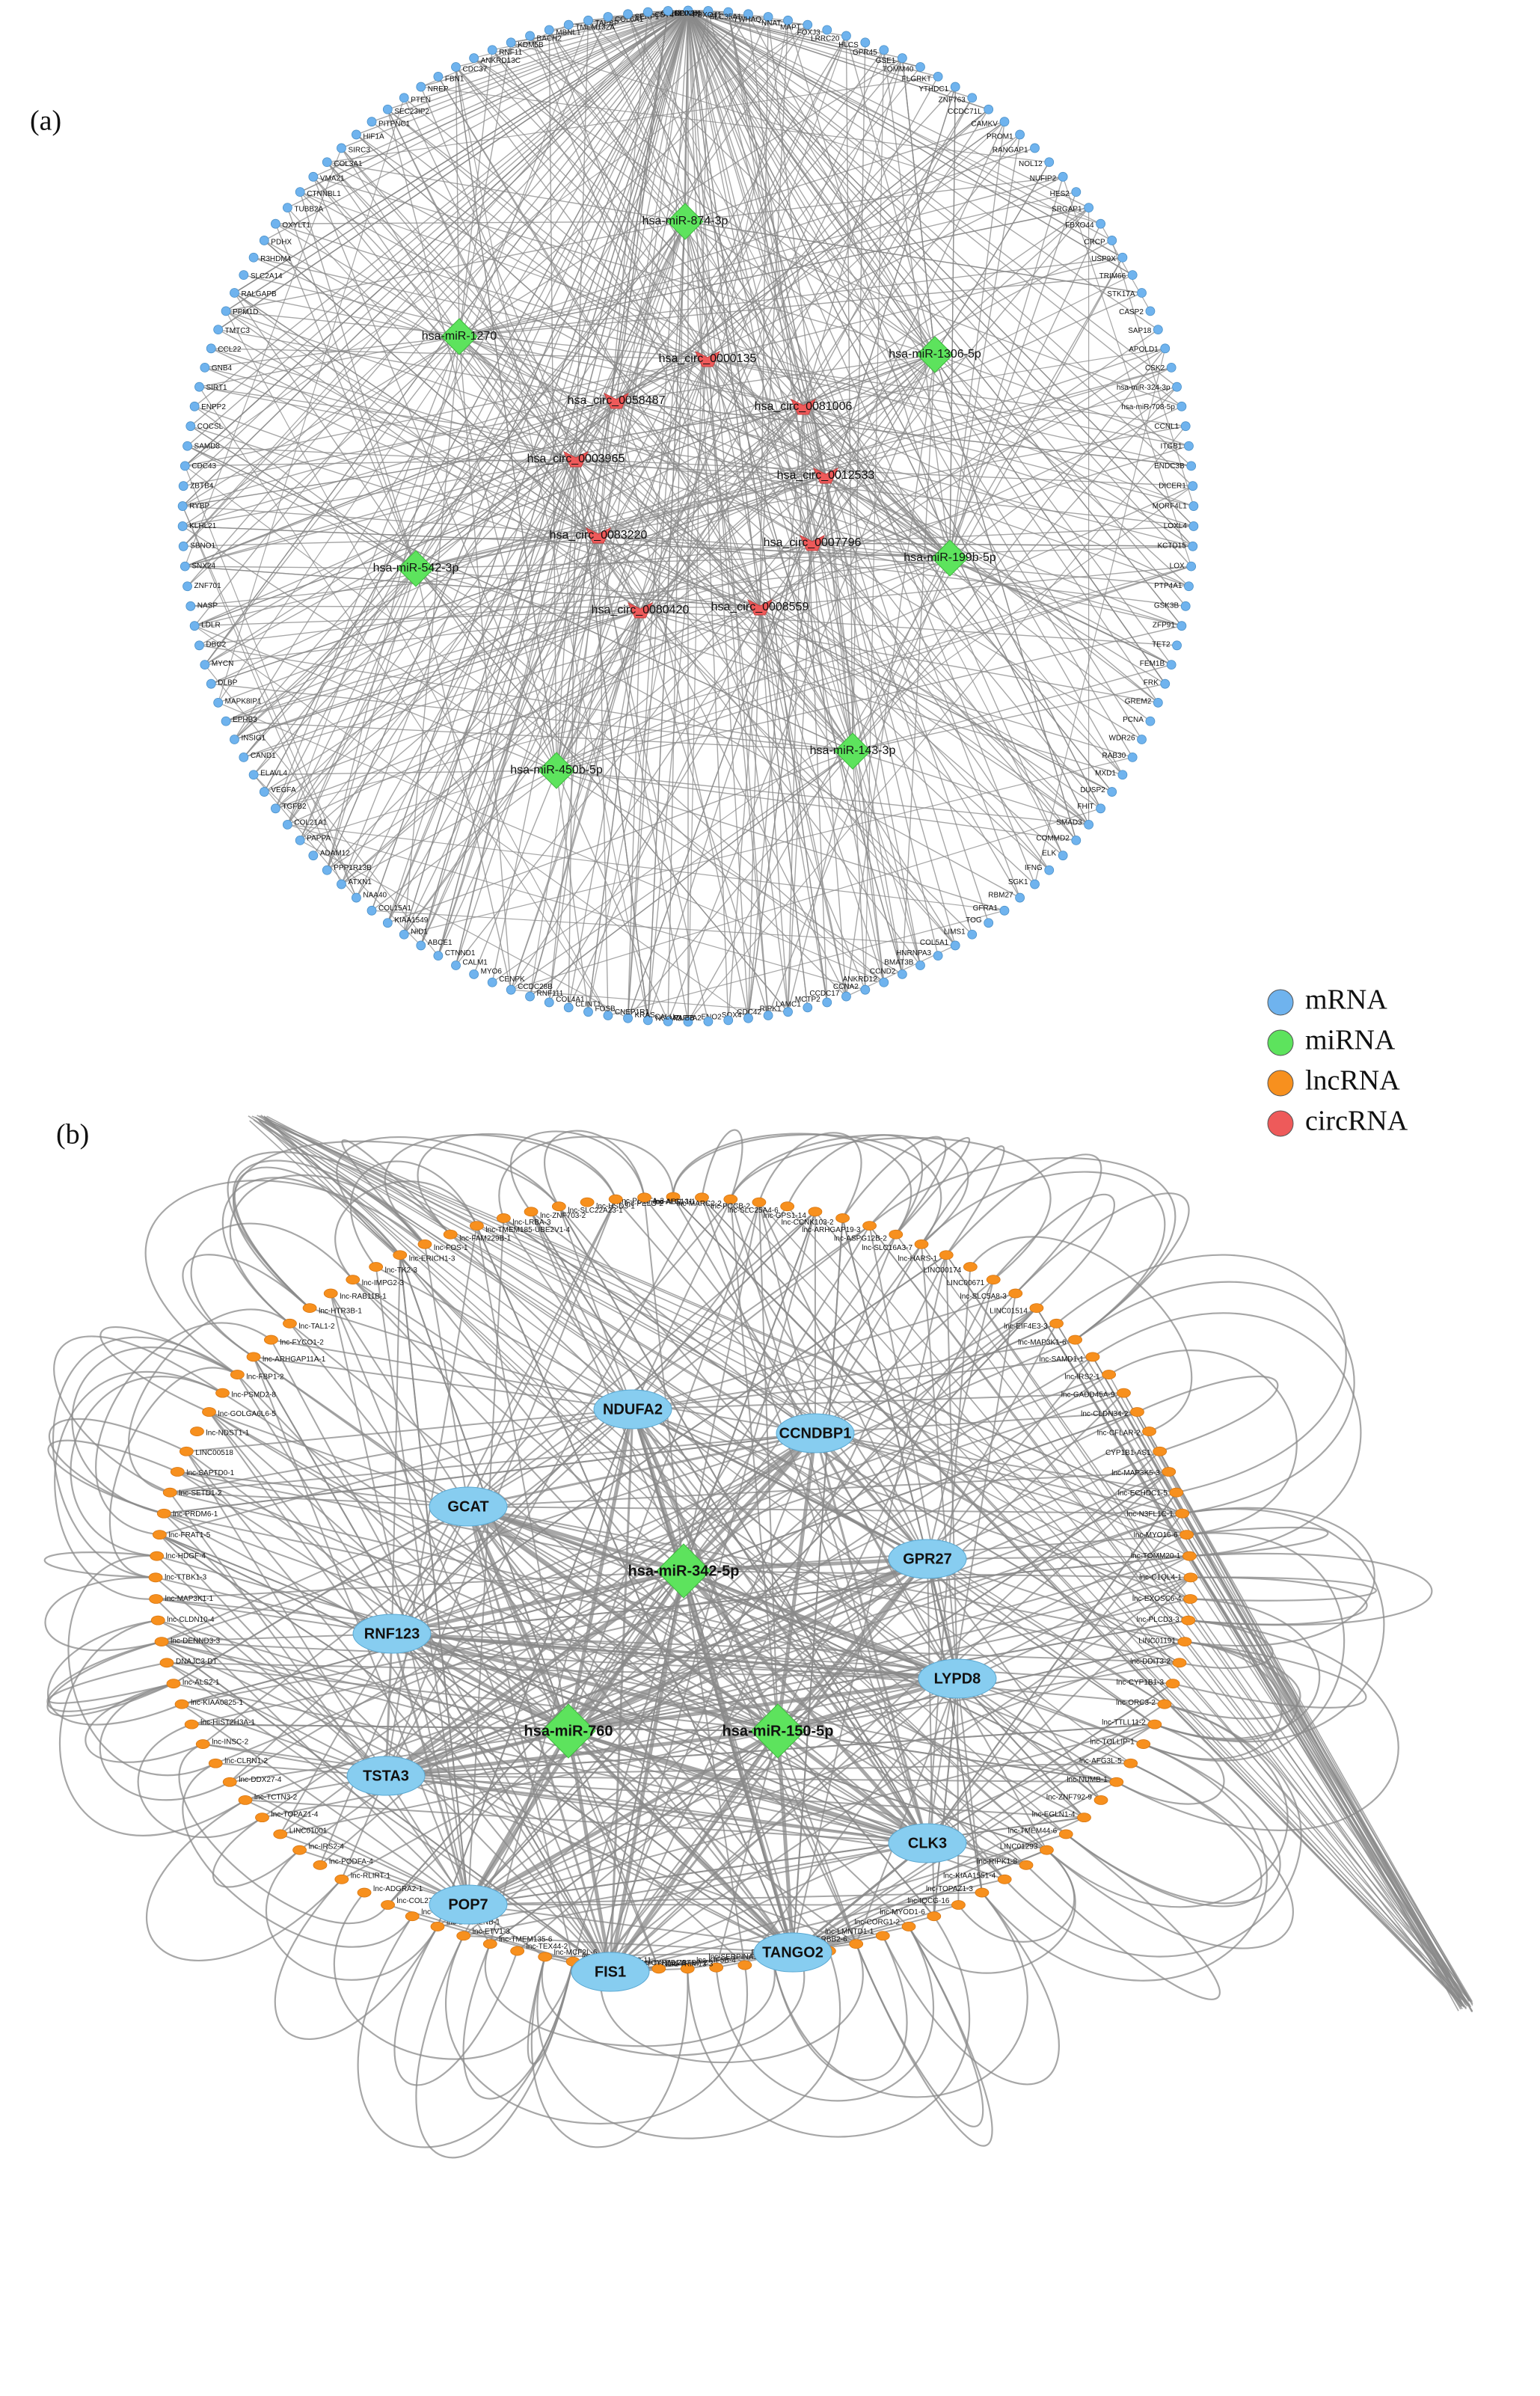 The height and width of the screenshot is (2396, 1540). I want to click on mrna-label: DLBP, so click(227, 682).